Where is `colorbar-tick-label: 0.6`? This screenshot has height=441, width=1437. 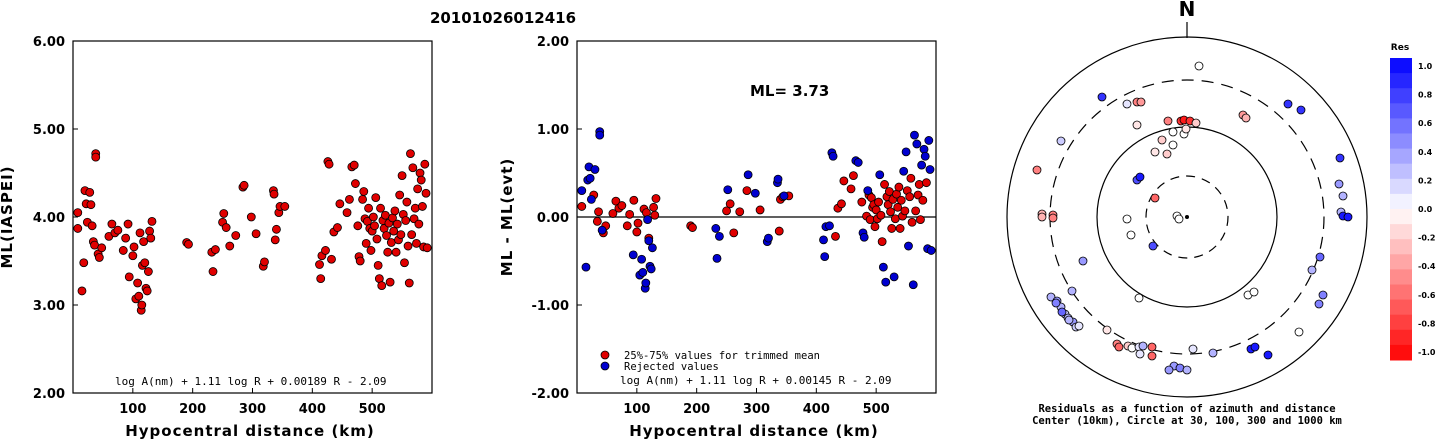
colorbar-tick-label: 0.6 is located at coordinates (1425, 123).